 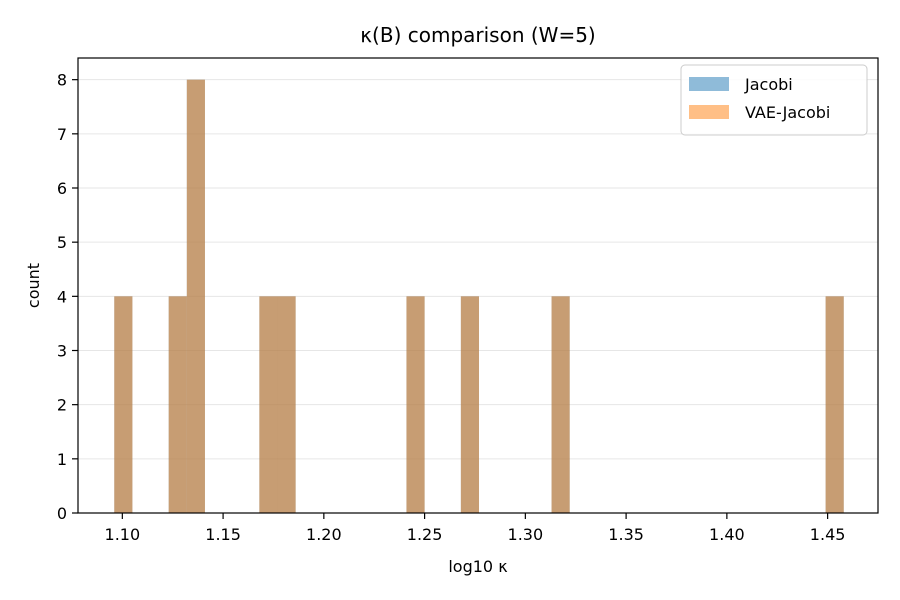 What do you see at coordinates (62, 80) in the screenshot?
I see `y-tick-label: 8` at bounding box center [62, 80].